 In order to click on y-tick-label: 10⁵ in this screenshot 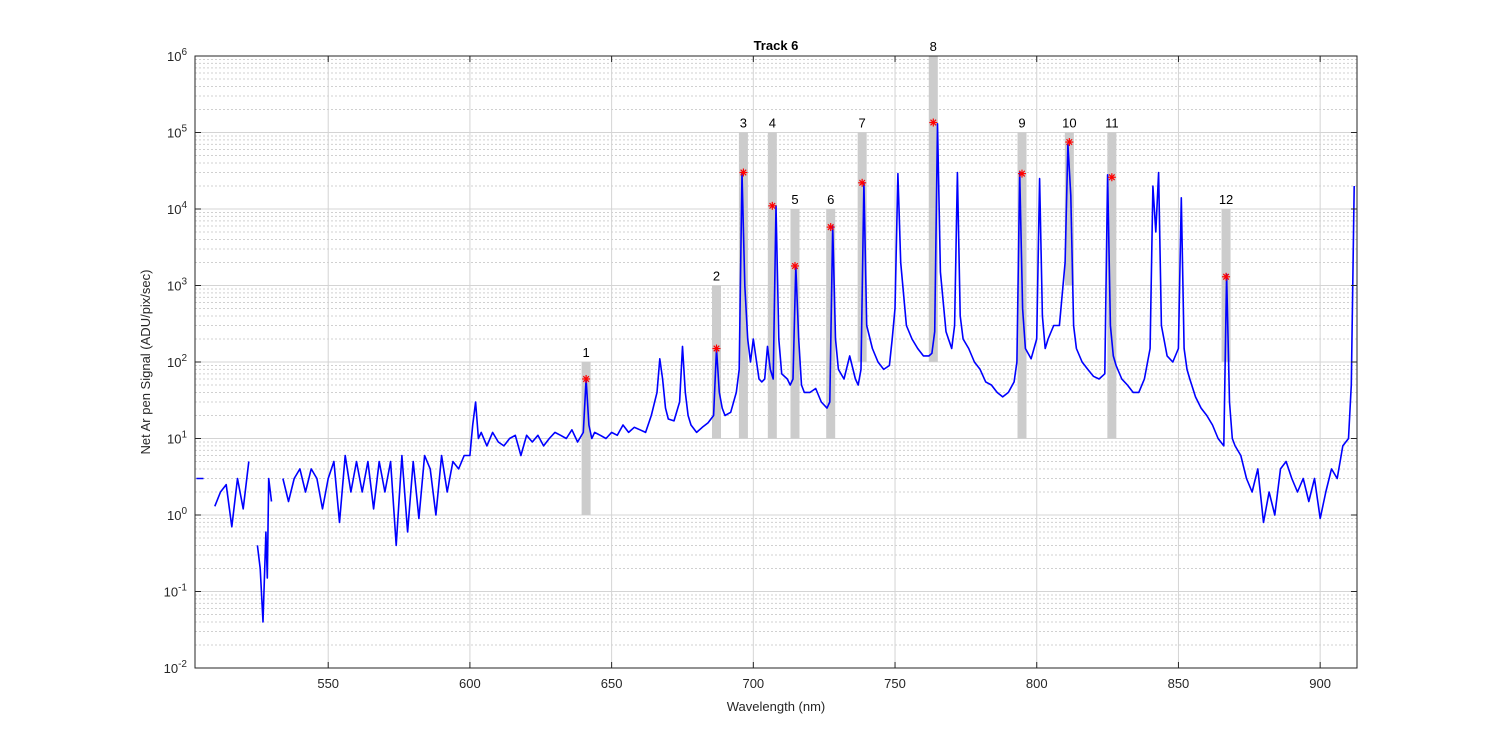, I will do `click(177, 132)`.